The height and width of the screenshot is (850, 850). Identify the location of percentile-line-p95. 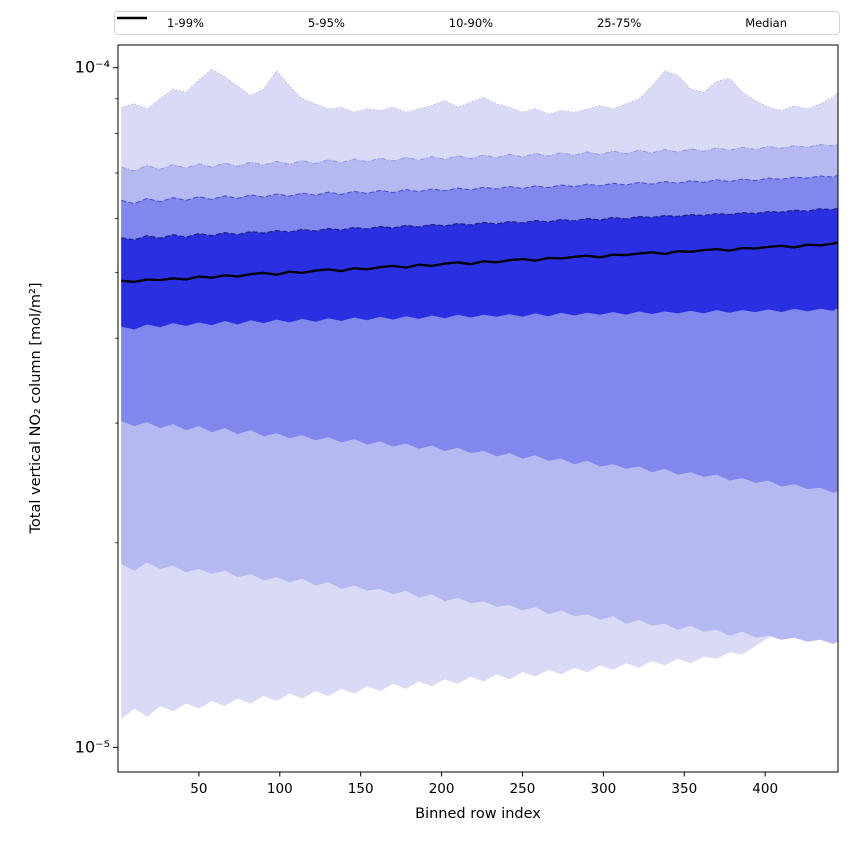
(480, 157).